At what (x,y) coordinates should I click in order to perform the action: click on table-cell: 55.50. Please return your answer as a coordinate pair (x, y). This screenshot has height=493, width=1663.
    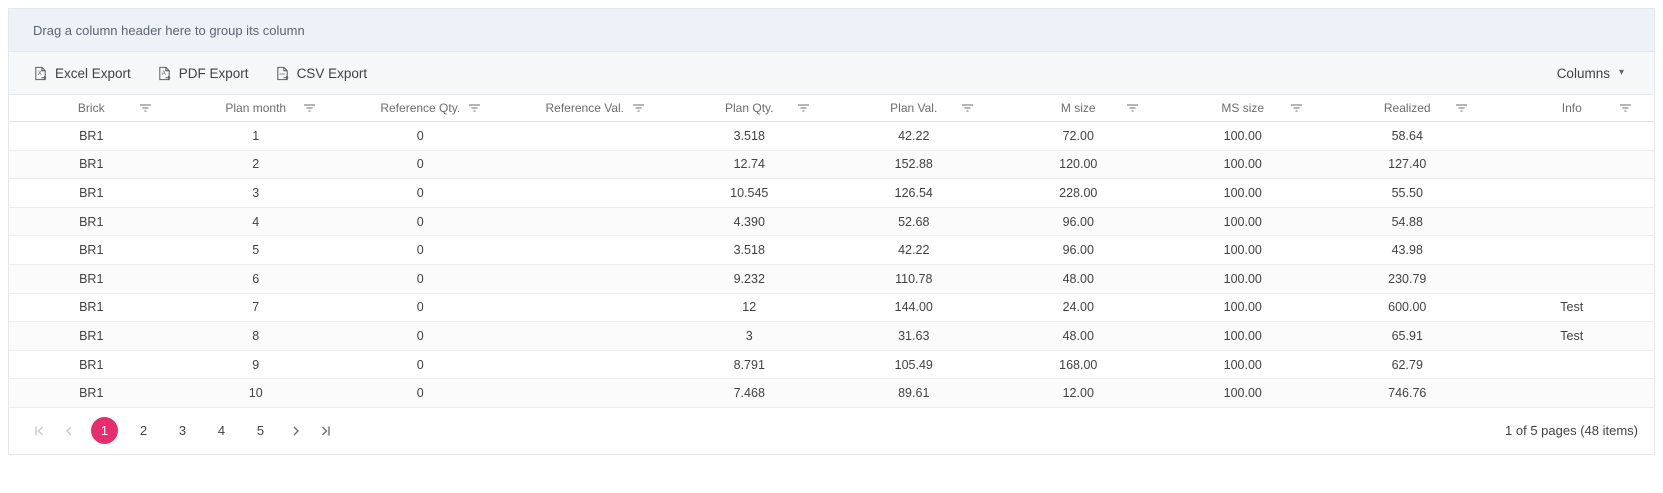
    Looking at the image, I should click on (1407, 192).